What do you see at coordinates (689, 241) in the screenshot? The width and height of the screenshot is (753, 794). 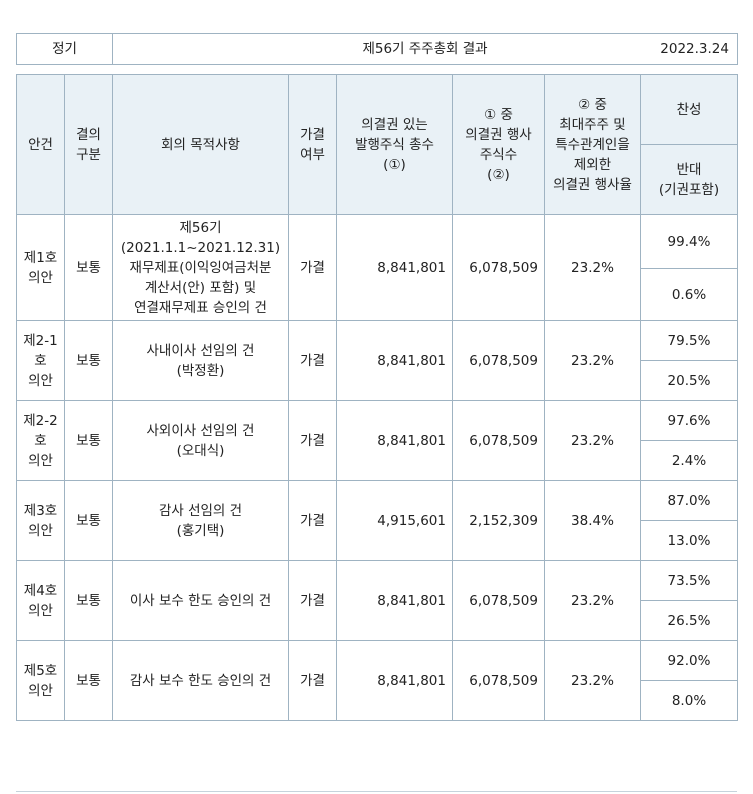 I see `approve-cell: 99.4%` at bounding box center [689, 241].